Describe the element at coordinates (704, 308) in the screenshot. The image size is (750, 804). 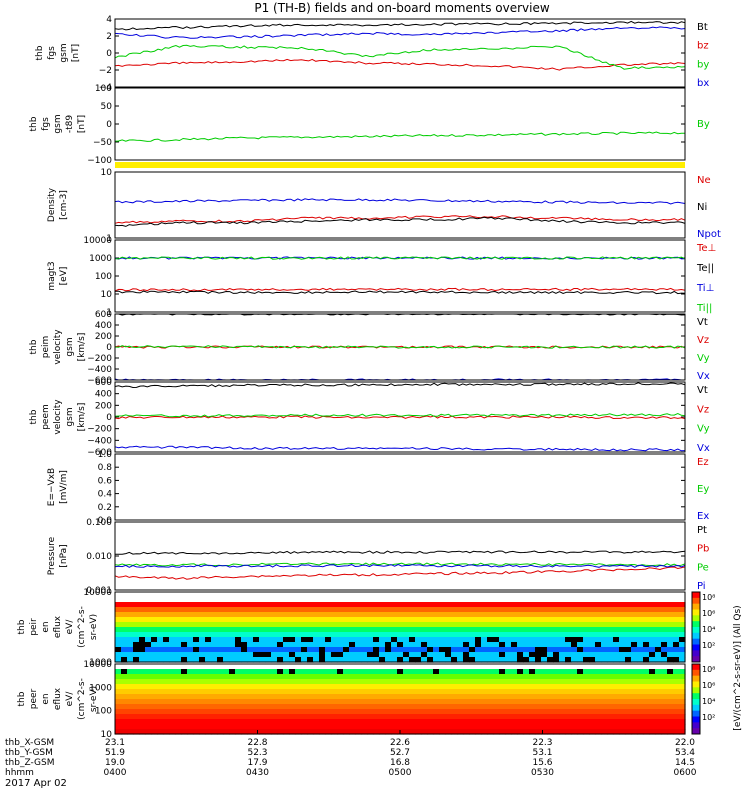
I see `legend-Ti||: Ti||` at that location.